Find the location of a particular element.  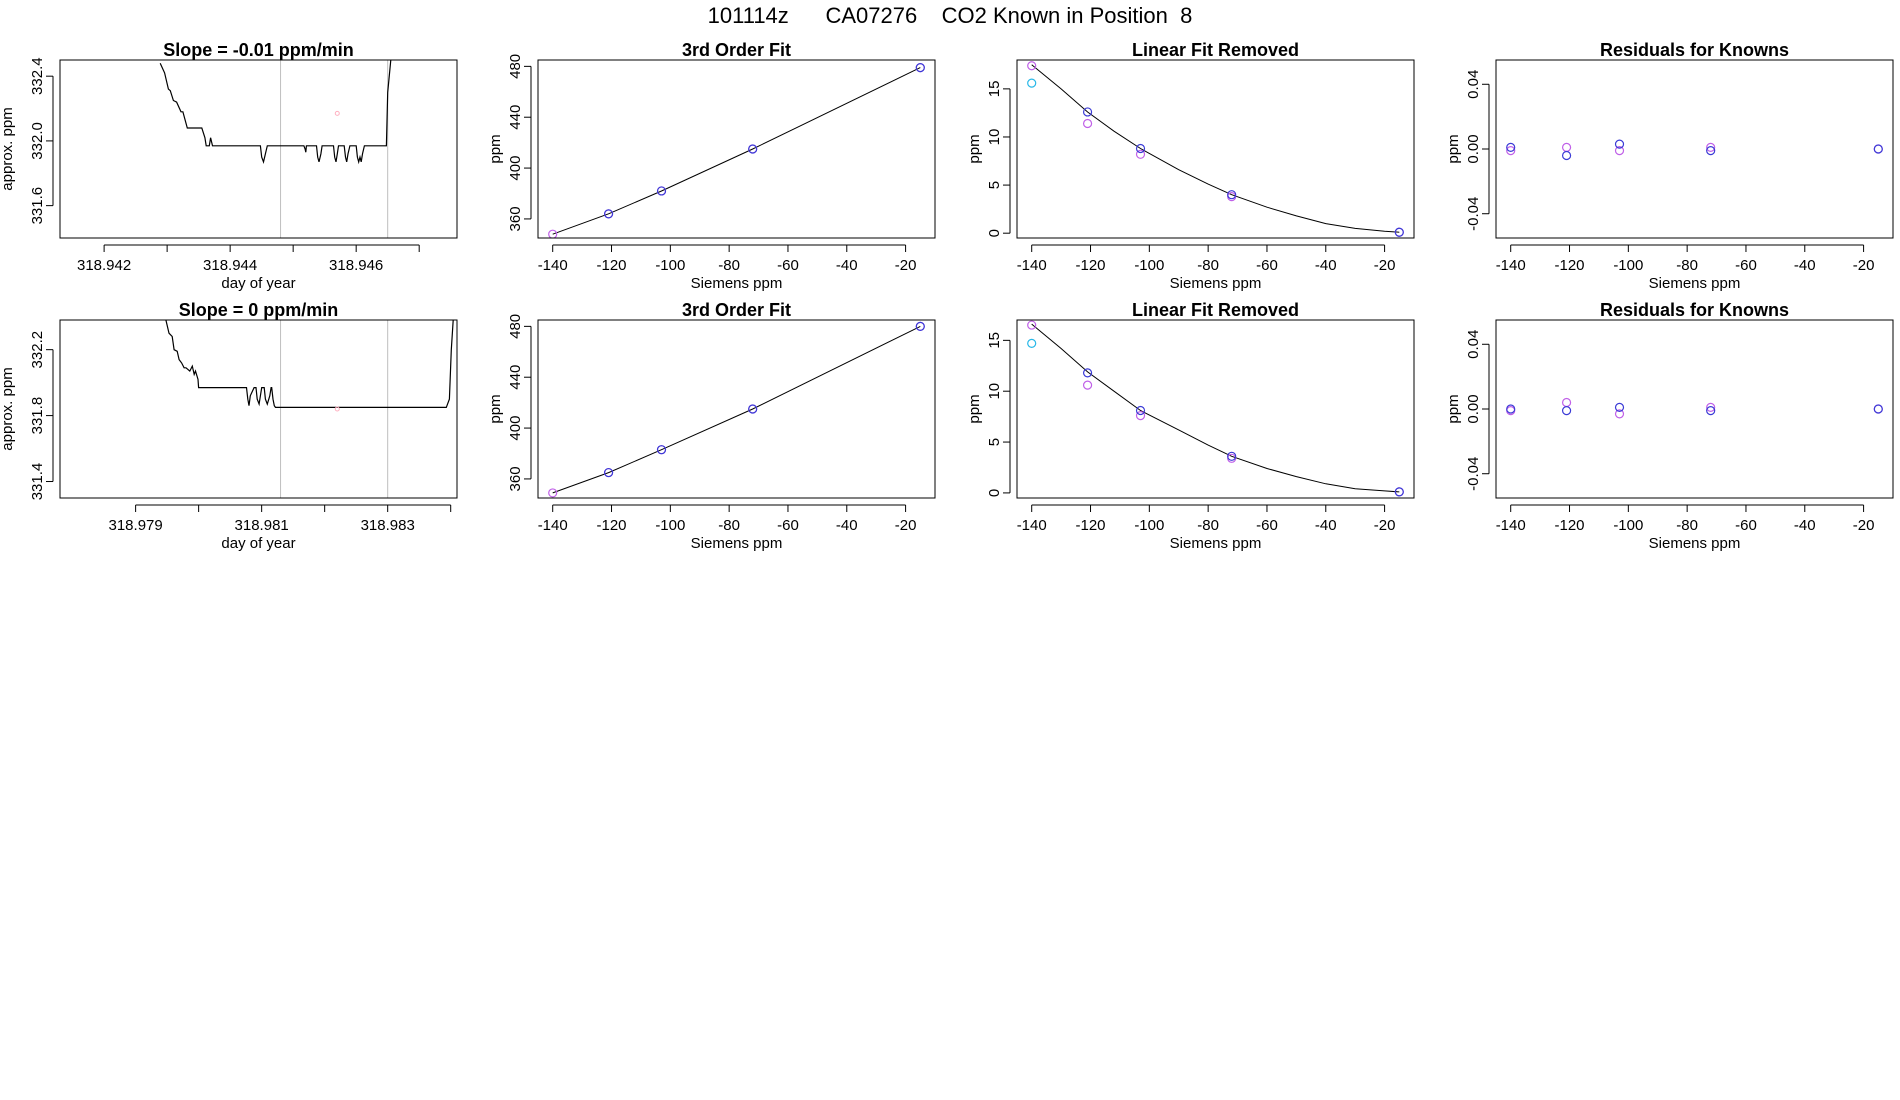

x-tick-label: -100 is located at coordinates (670, 265).